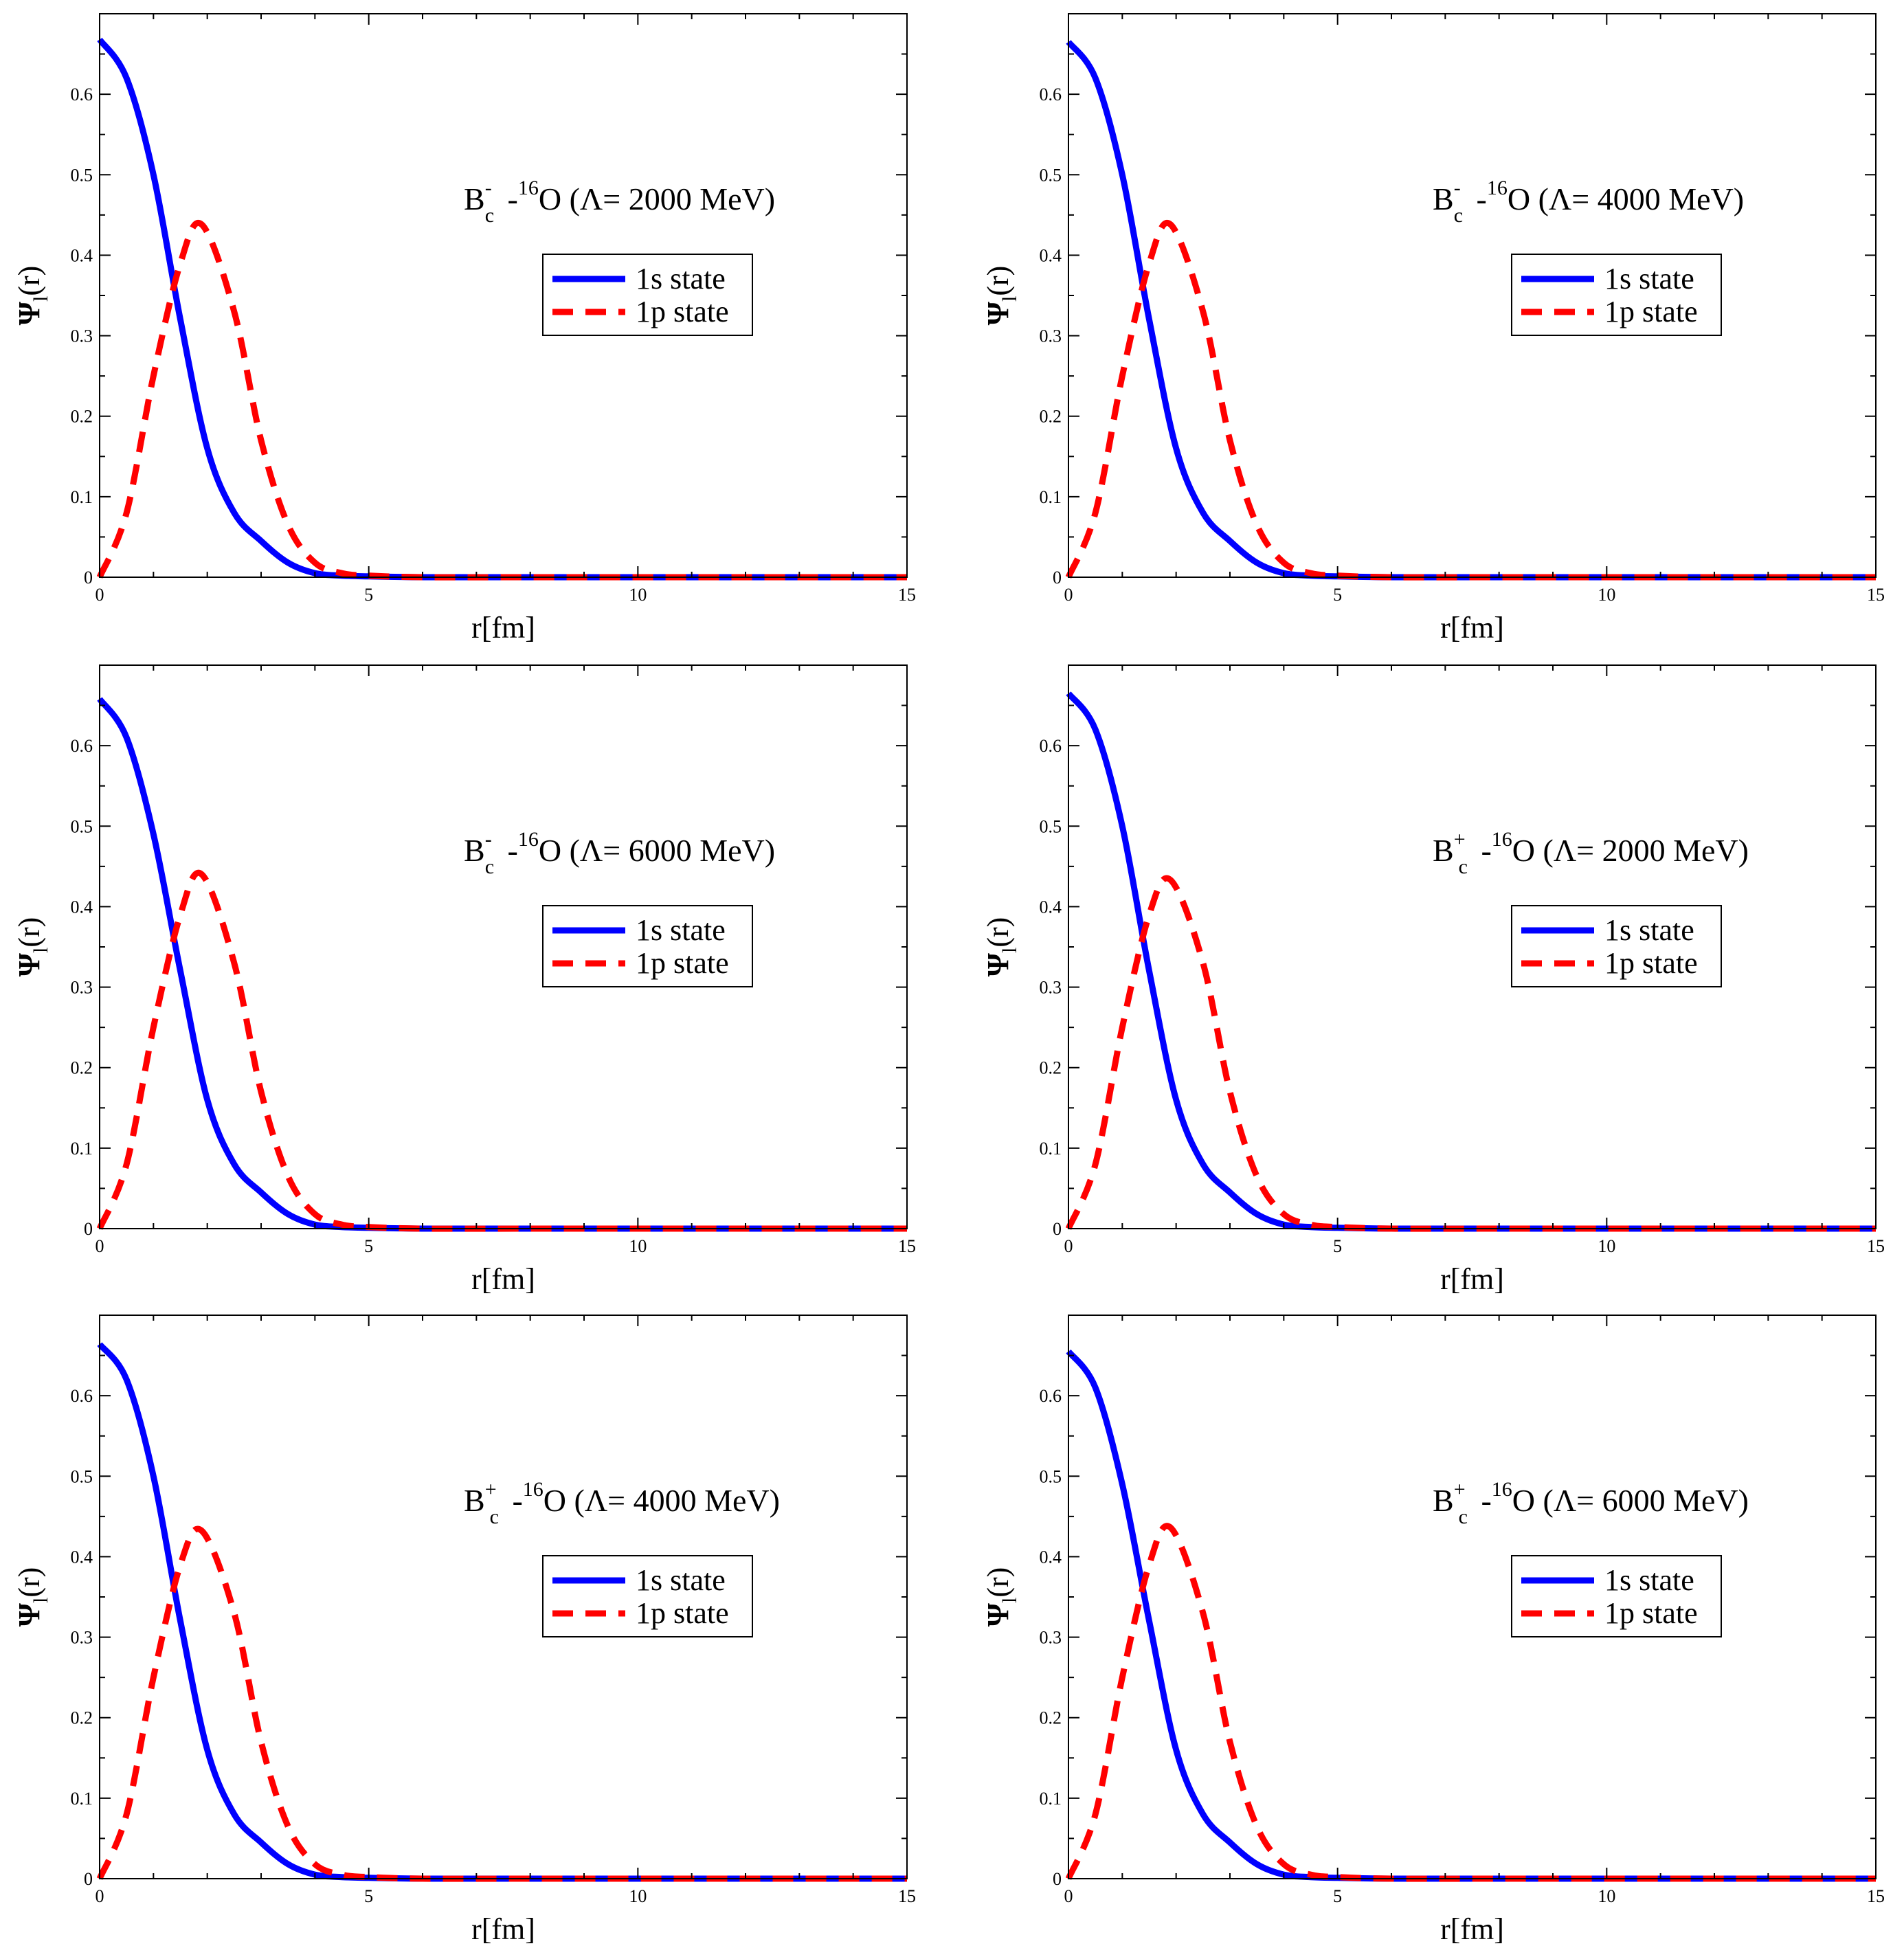  Describe the element at coordinates (1637, 198) in the screenshot. I see `annotation-lambda: (Λ= 4000 MeV)` at that location.